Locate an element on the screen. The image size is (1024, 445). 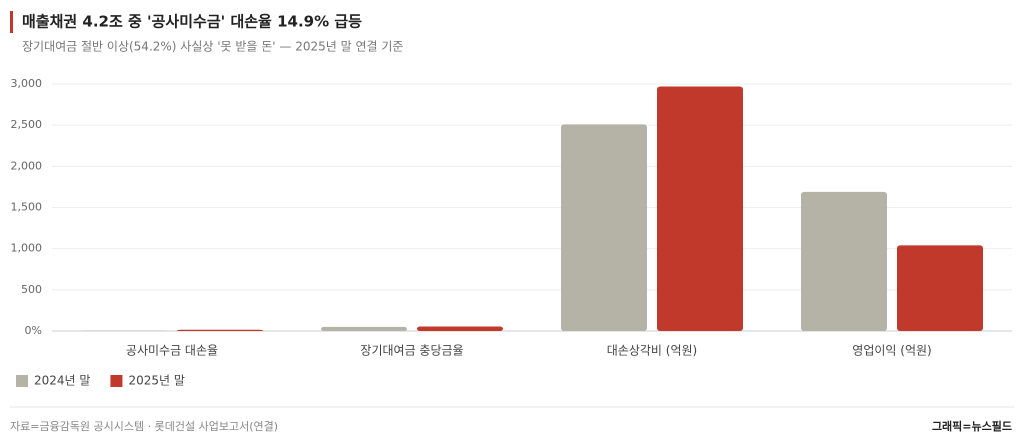
chart-title: 매출채권 4.2조 중 '공사미수금' 대손율 14.9% 급등 is located at coordinates (192, 22).